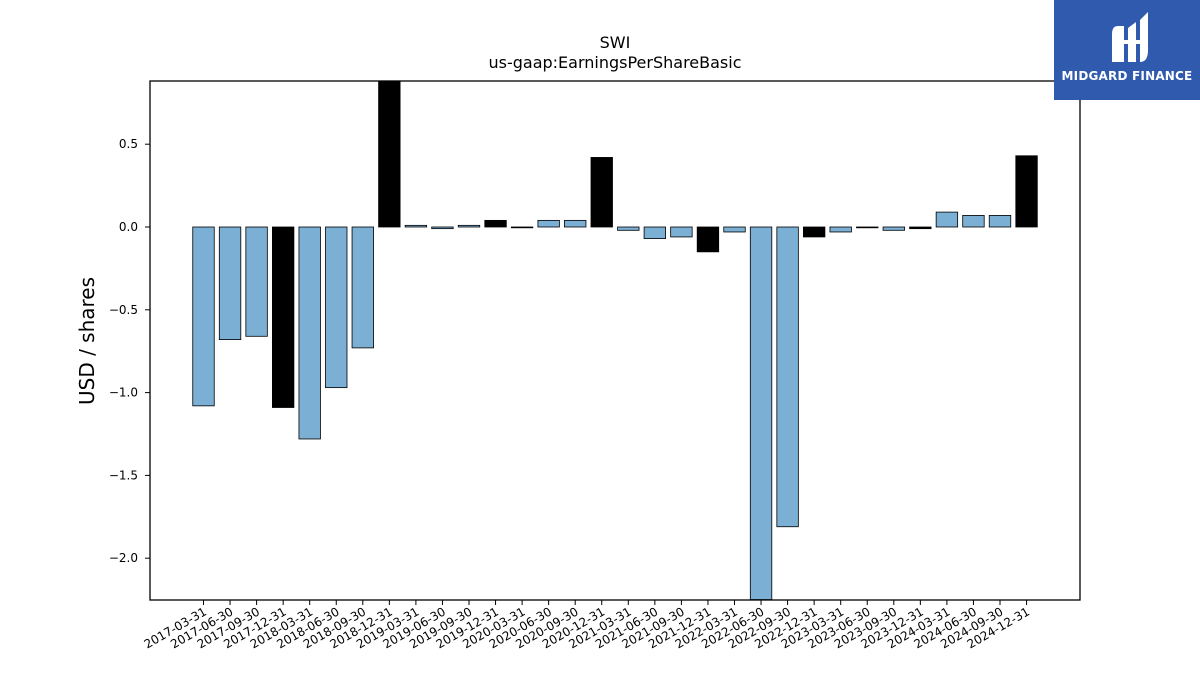 The width and height of the screenshot is (1200, 675). Describe the element at coordinates (128, 144) in the screenshot. I see `y-tick-label: 0.5` at that location.